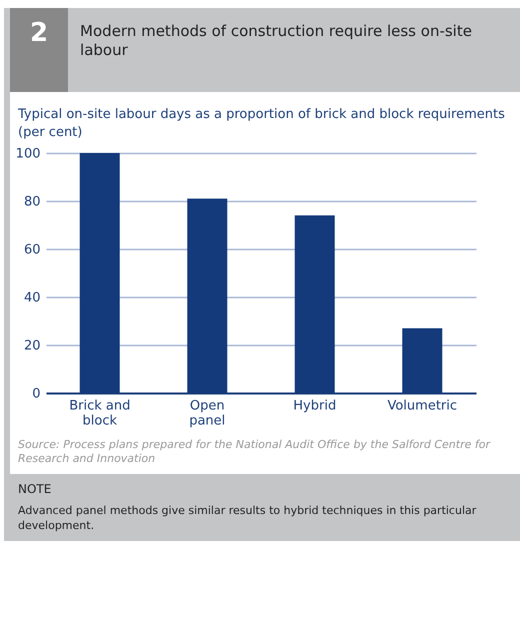 Image resolution: width=520 pixels, height=621 pixels. What do you see at coordinates (276, 40) in the screenshot?
I see `chart-title: Modern methods of construction require less on-site labour` at bounding box center [276, 40].